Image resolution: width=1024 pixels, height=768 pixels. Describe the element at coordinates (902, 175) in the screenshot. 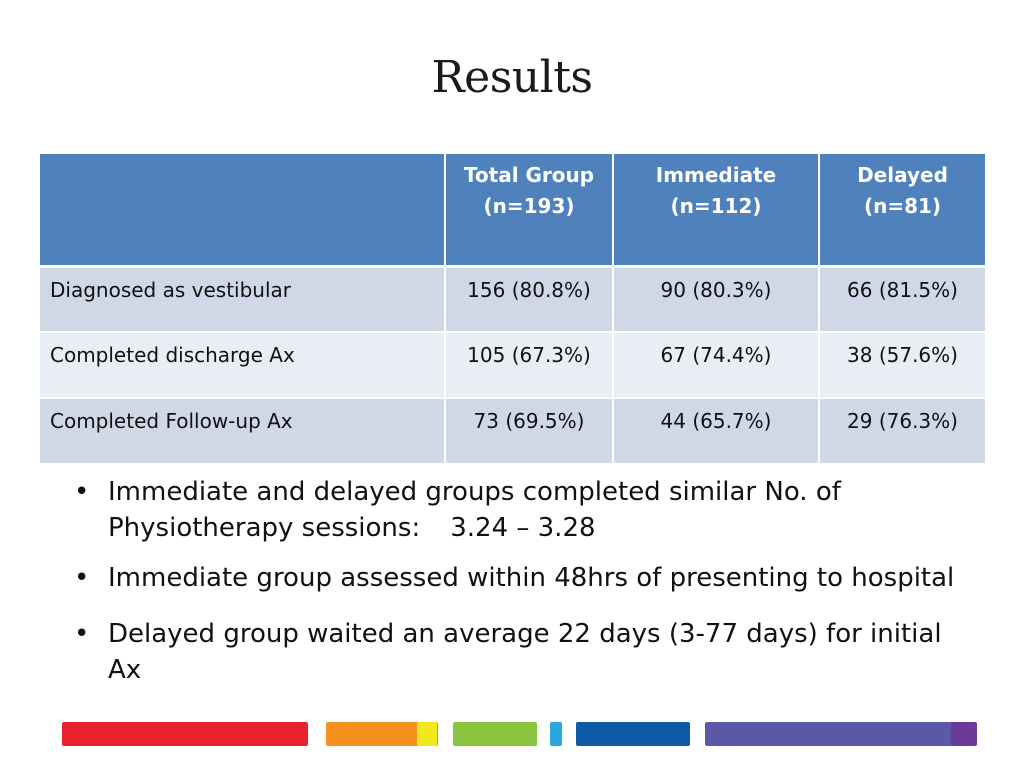

I see `header-delayed-label: Delayed` at that location.